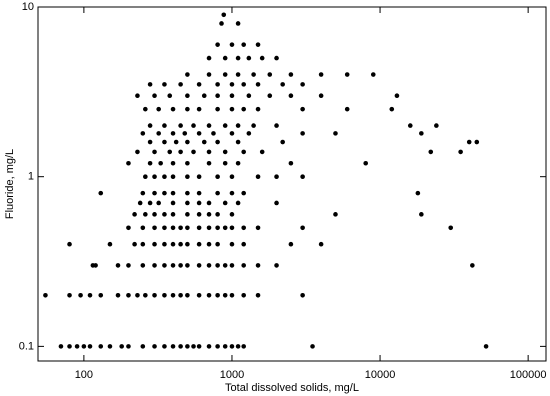 The image size is (550, 396). What do you see at coordinates (232, 375) in the screenshot?
I see `x-tick-label: 1000` at bounding box center [232, 375].